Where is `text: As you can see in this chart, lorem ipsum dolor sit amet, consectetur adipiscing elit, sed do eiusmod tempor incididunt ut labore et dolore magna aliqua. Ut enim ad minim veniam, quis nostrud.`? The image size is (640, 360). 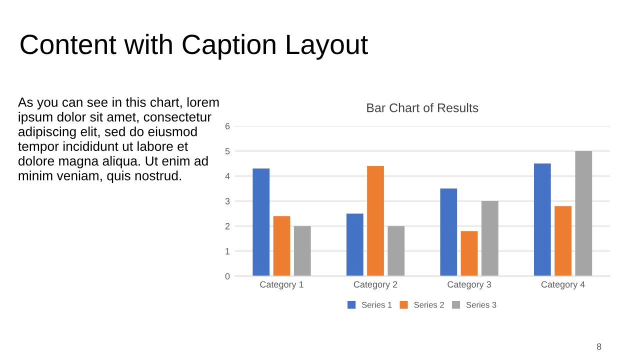
text: As you can see in this chart, lorem ipsum dolor sit amet, consectetur adipiscing elit, sed do eiusmod tempor incididunt ut labore et dolore magna aliqua. Ut enim ad minim veniam, quis nostrud. is located at coordinates (118, 140).